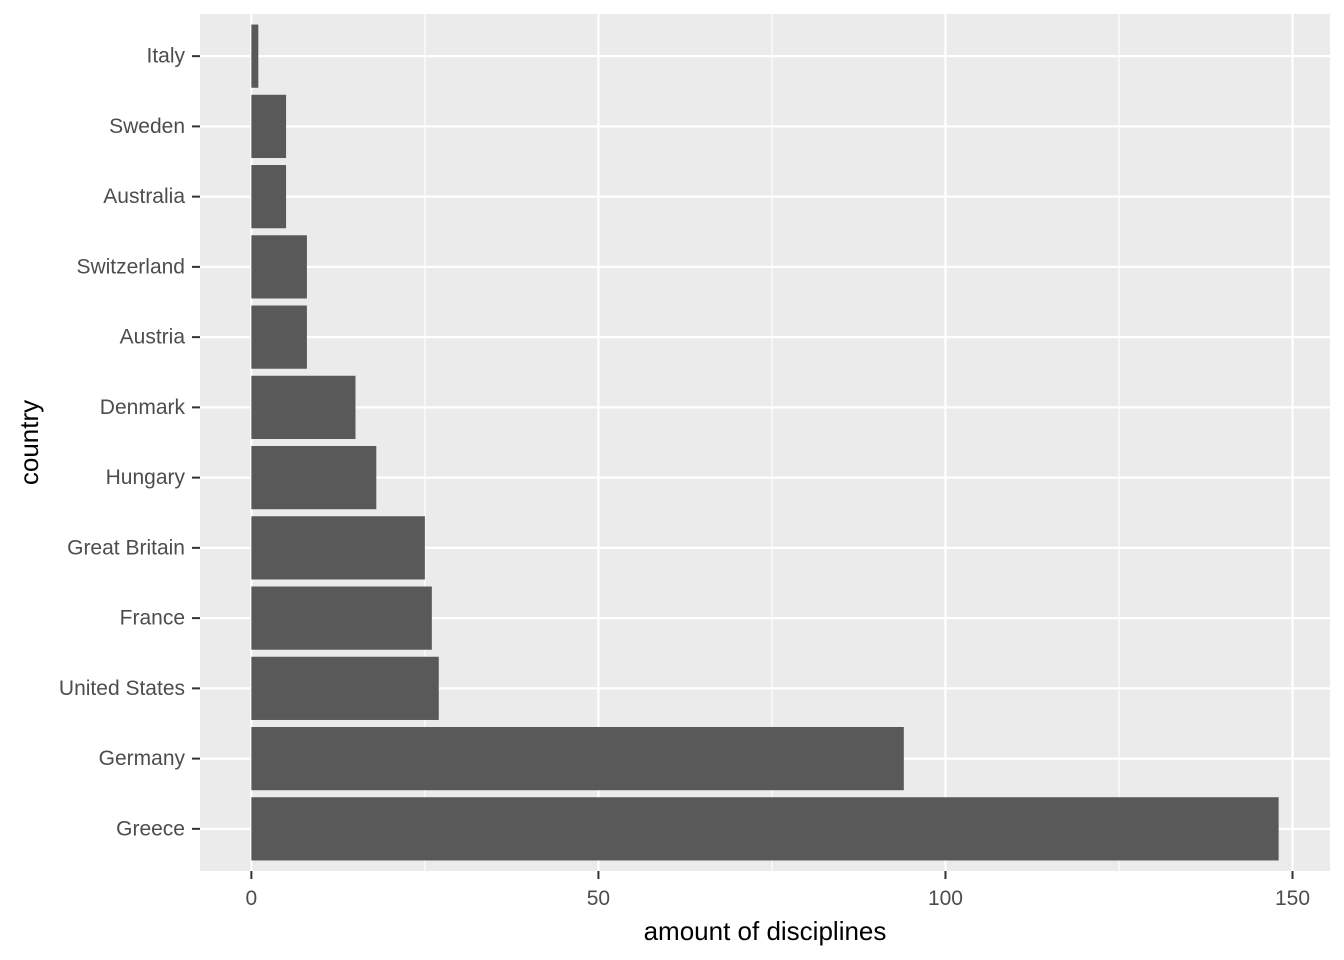  I want to click on y-tick-label: Great Britain, so click(126, 547).